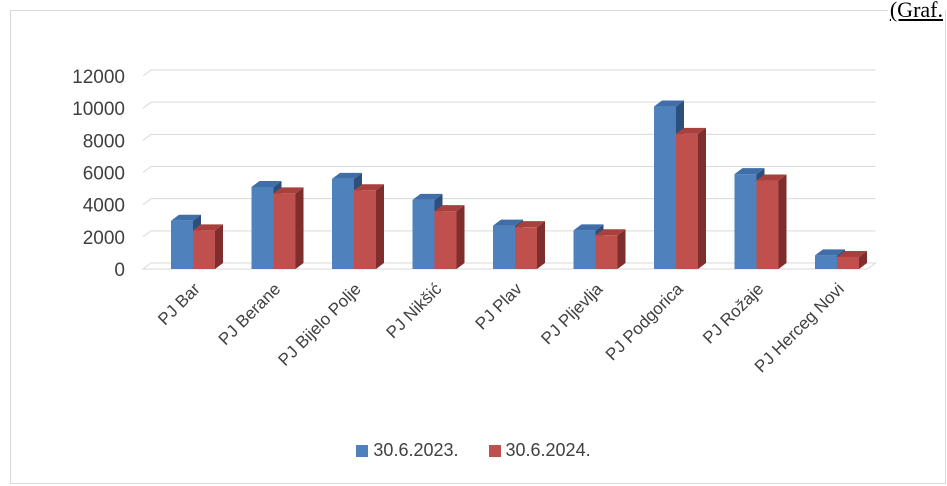  What do you see at coordinates (119, 270) in the screenshot?
I see `y-tick-label: 0` at bounding box center [119, 270].